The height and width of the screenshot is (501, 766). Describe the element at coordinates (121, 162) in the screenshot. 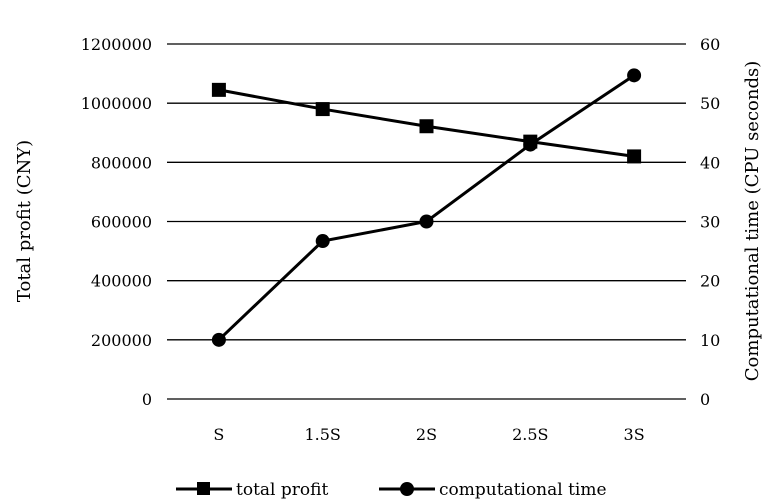

I see `left-tick-label: 800000` at that location.